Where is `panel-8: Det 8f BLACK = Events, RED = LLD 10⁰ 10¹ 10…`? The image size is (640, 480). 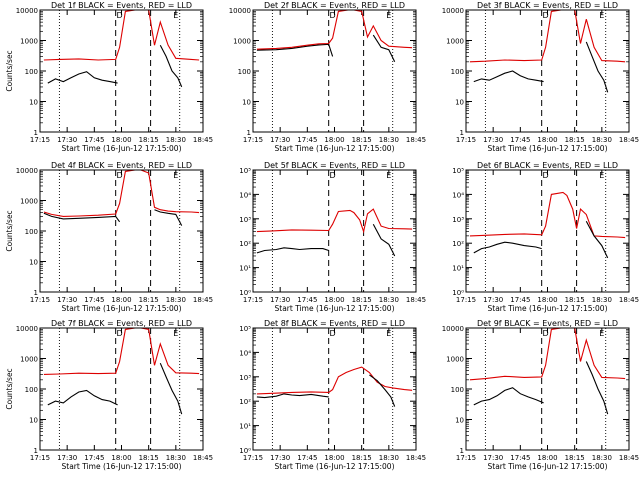 panel-8: Det 8f BLACK = Events, RED = LLD 10⁰ 10¹ 10… is located at coordinates (332, 395).